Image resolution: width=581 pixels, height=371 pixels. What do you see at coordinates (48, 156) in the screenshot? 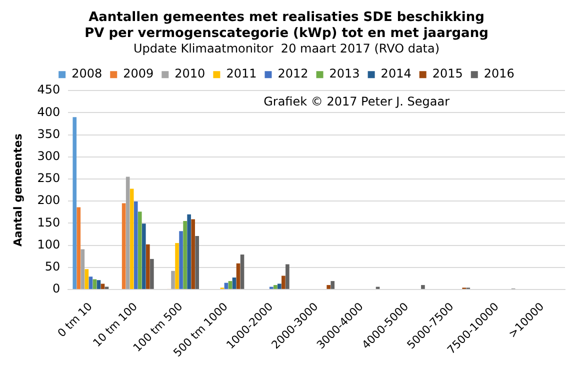
I see `y-tick-label: 300` at bounding box center [48, 156].